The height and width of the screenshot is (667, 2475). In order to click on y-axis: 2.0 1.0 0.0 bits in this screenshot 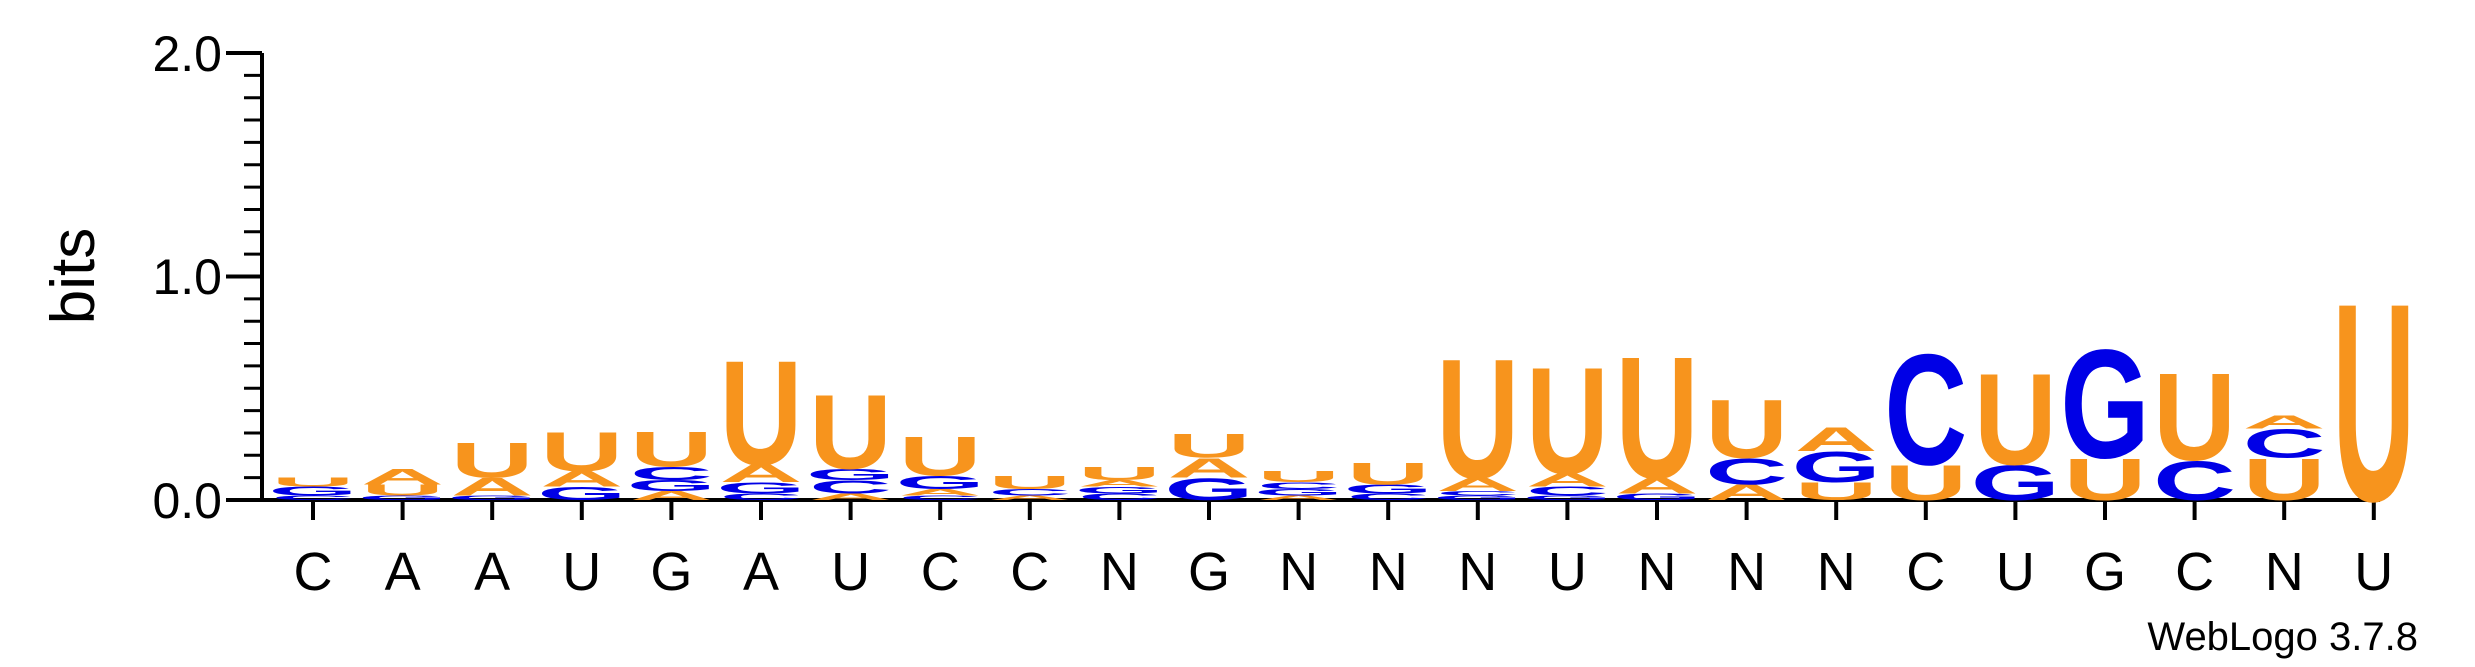, I will do `click(151, 277)`.